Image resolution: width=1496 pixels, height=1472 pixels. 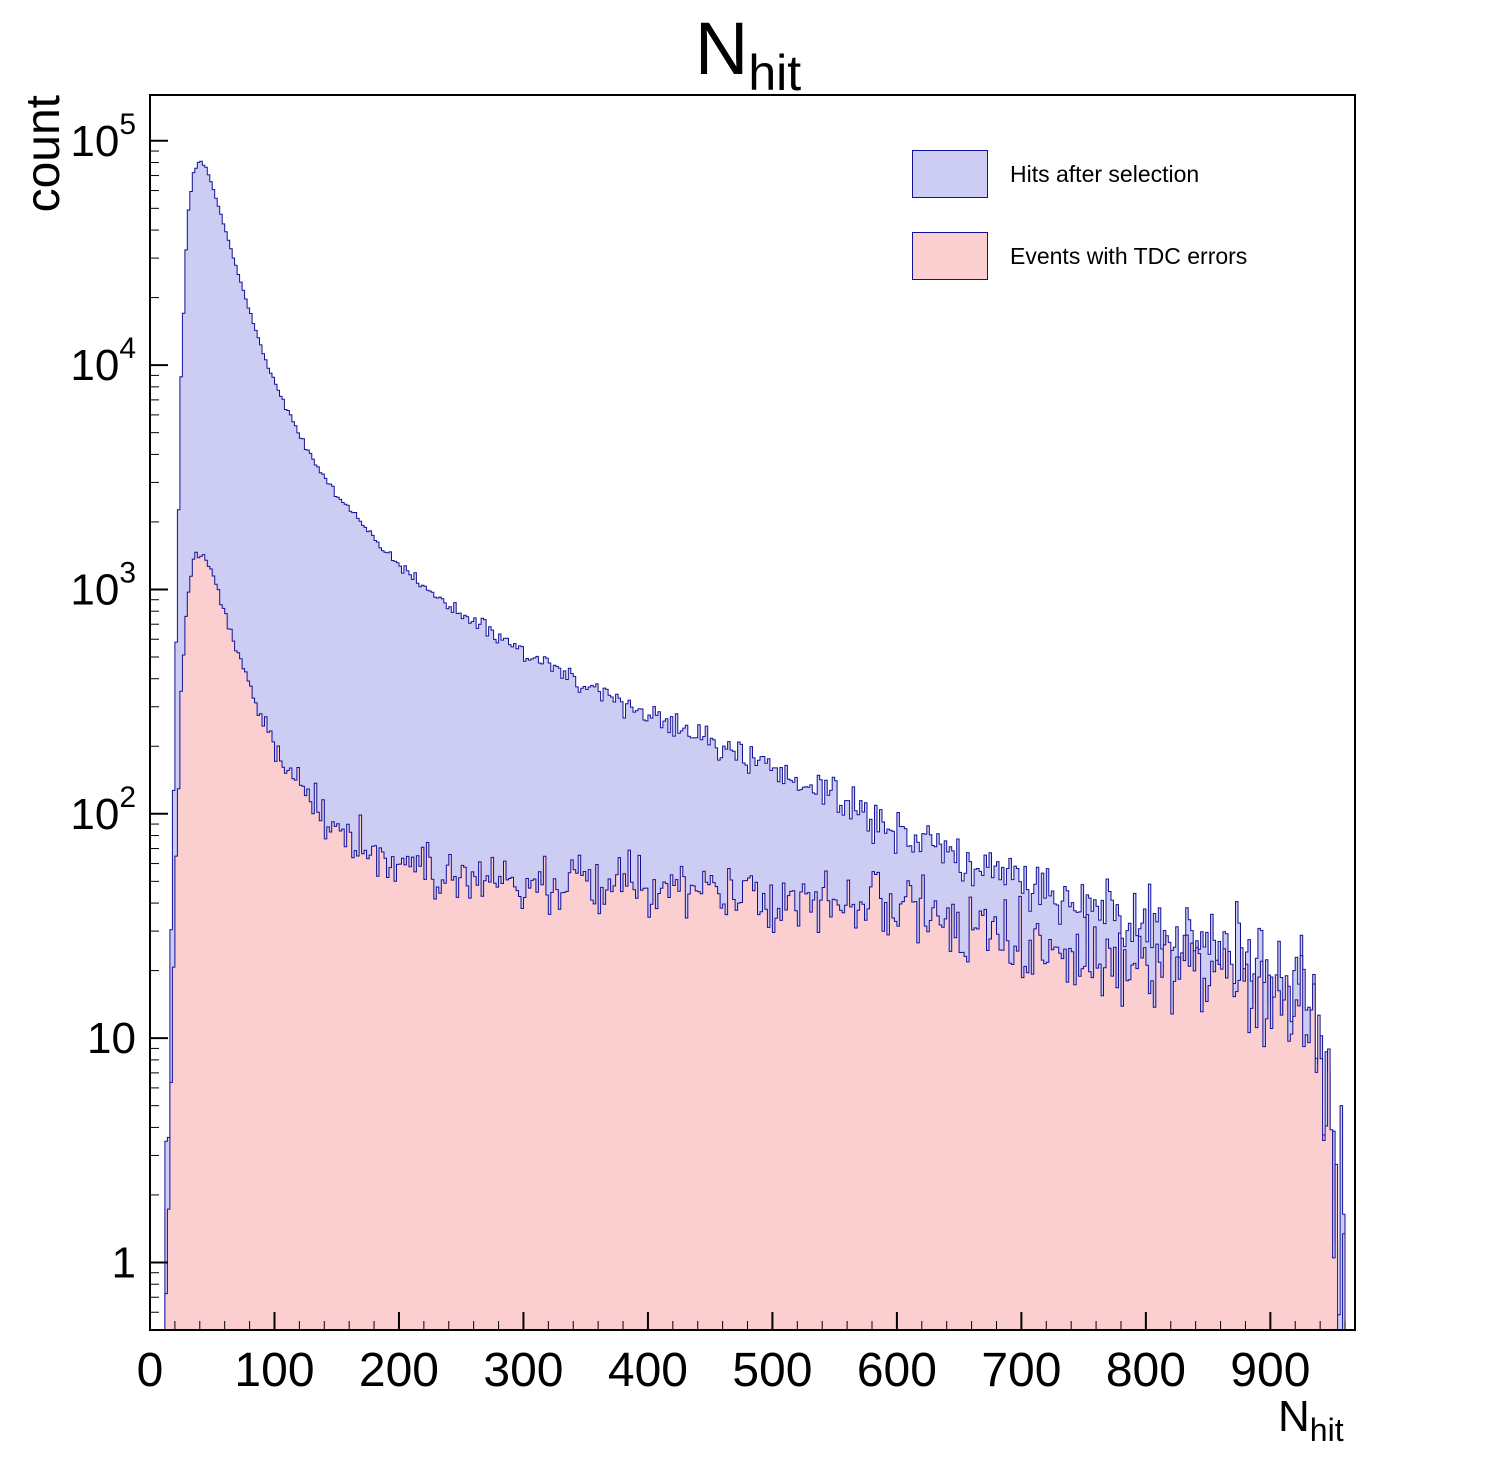 I want to click on svg-text: 100, so click(x=274, y=1370).